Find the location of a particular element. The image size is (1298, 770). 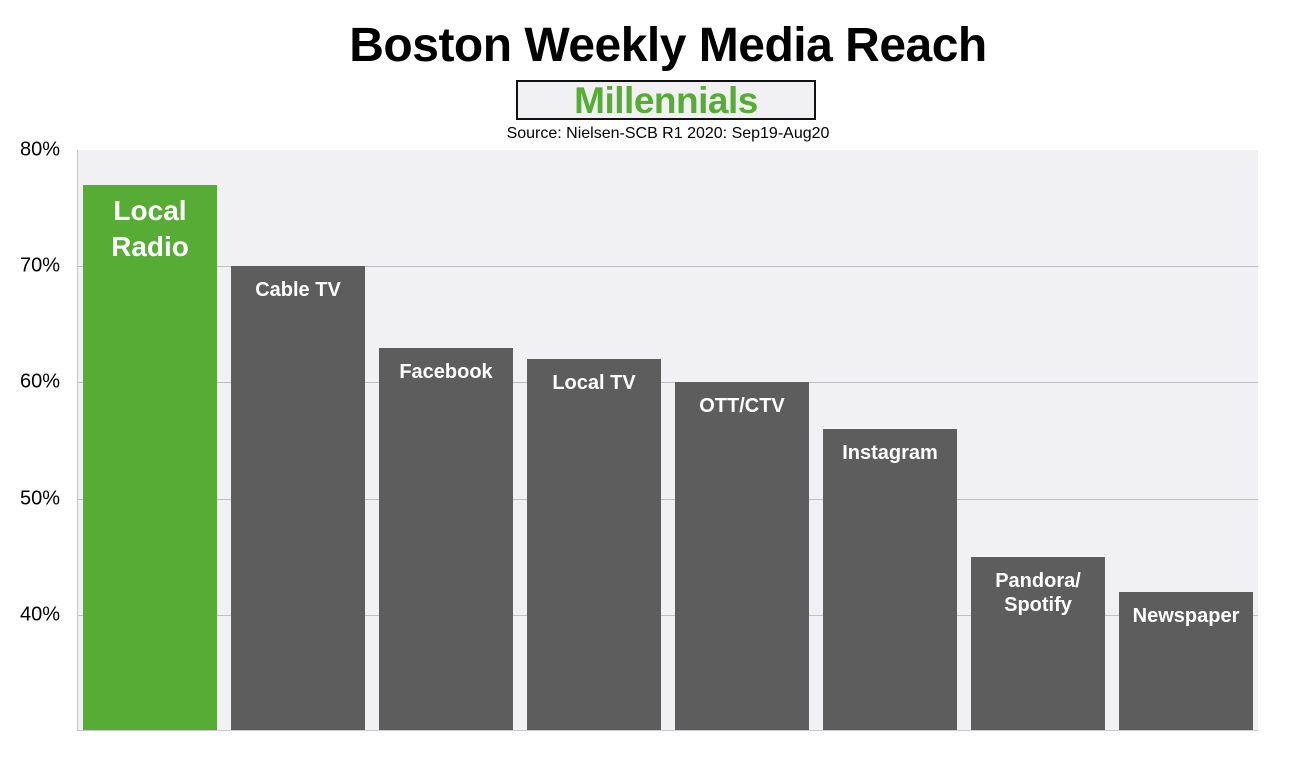

chart-subtitle: Millennials is located at coordinates (666, 100).